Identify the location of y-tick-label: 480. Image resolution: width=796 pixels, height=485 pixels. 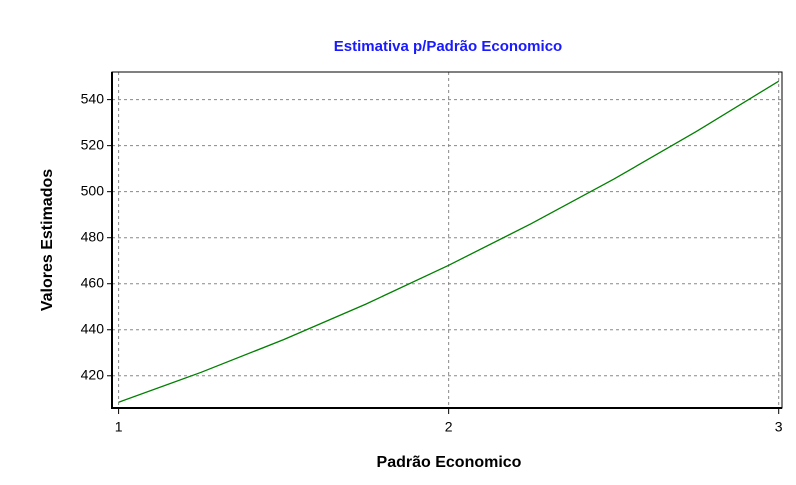
(93, 236).